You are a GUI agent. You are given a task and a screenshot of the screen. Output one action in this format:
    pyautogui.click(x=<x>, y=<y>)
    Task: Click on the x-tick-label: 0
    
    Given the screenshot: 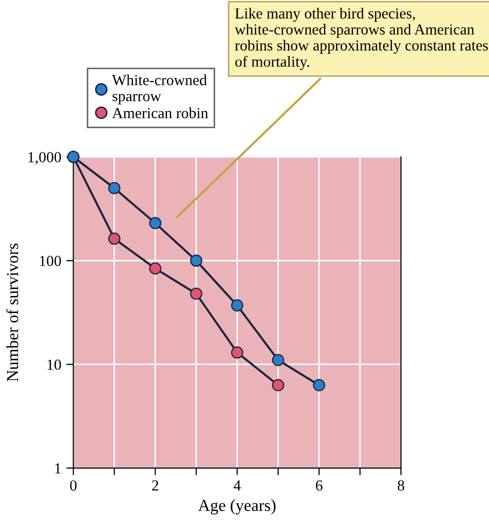 What is the action you would take?
    pyautogui.click(x=73, y=485)
    